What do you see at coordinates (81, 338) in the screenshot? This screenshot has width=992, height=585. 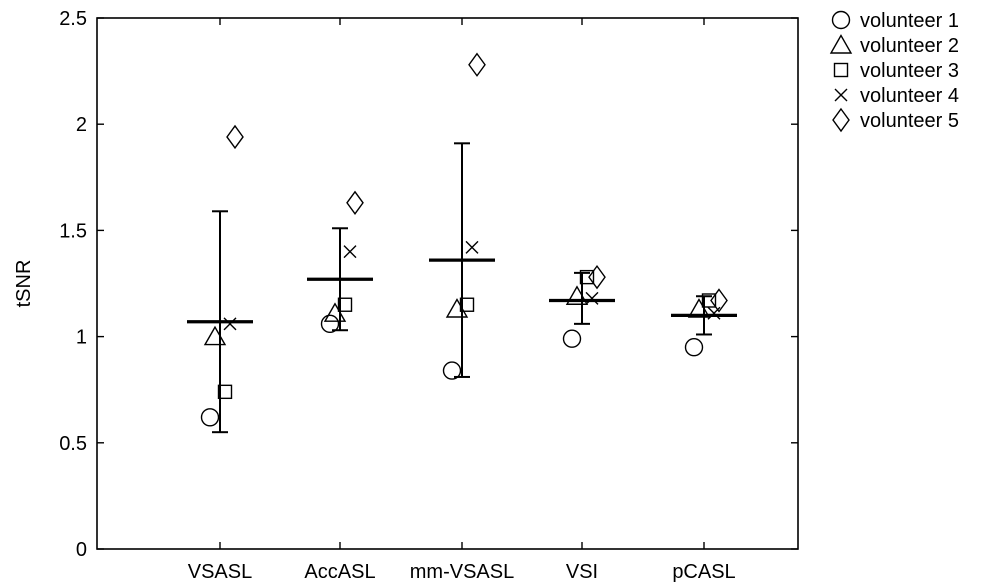 I see `y-tick-label: 1` at bounding box center [81, 338].